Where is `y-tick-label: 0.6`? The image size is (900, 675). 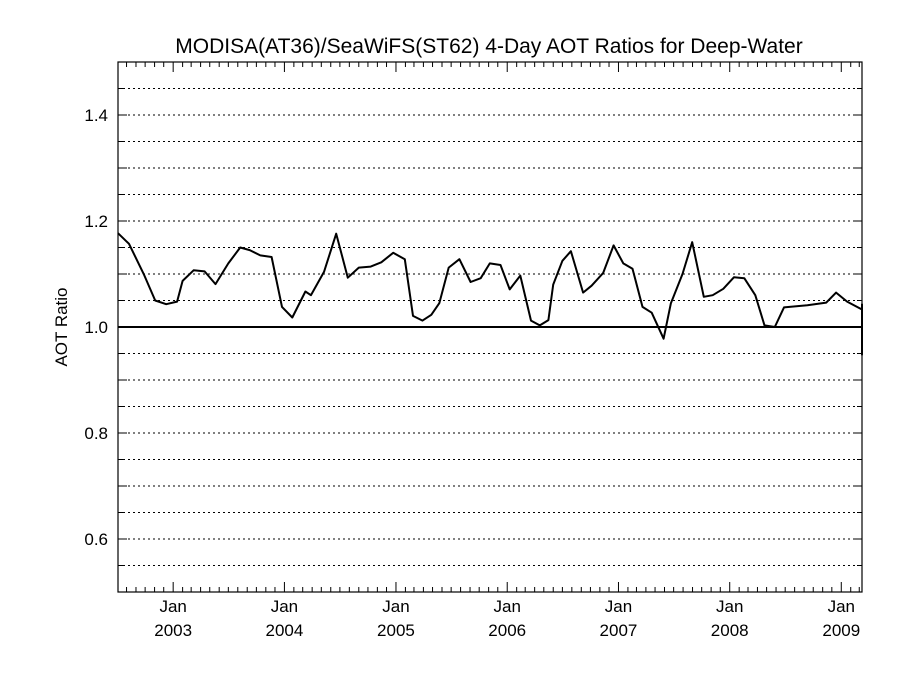
y-tick-label: 0.6 is located at coordinates (96, 539).